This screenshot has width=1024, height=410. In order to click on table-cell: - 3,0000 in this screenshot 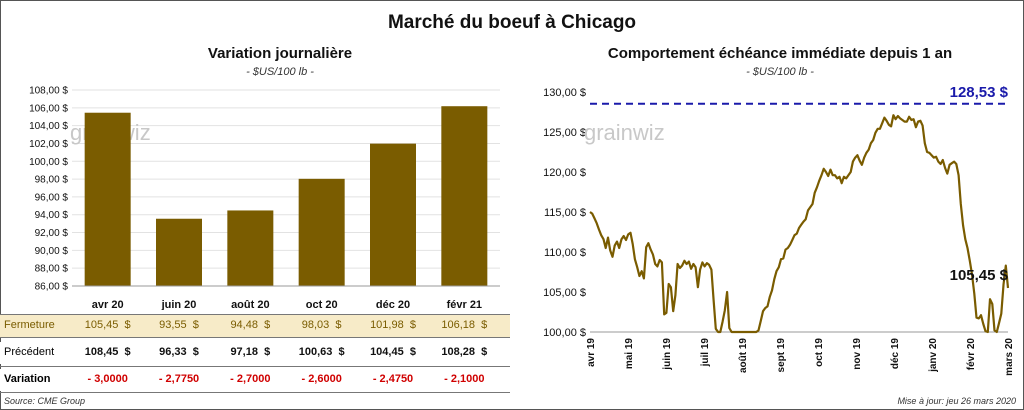, I will do `click(107, 379)`.